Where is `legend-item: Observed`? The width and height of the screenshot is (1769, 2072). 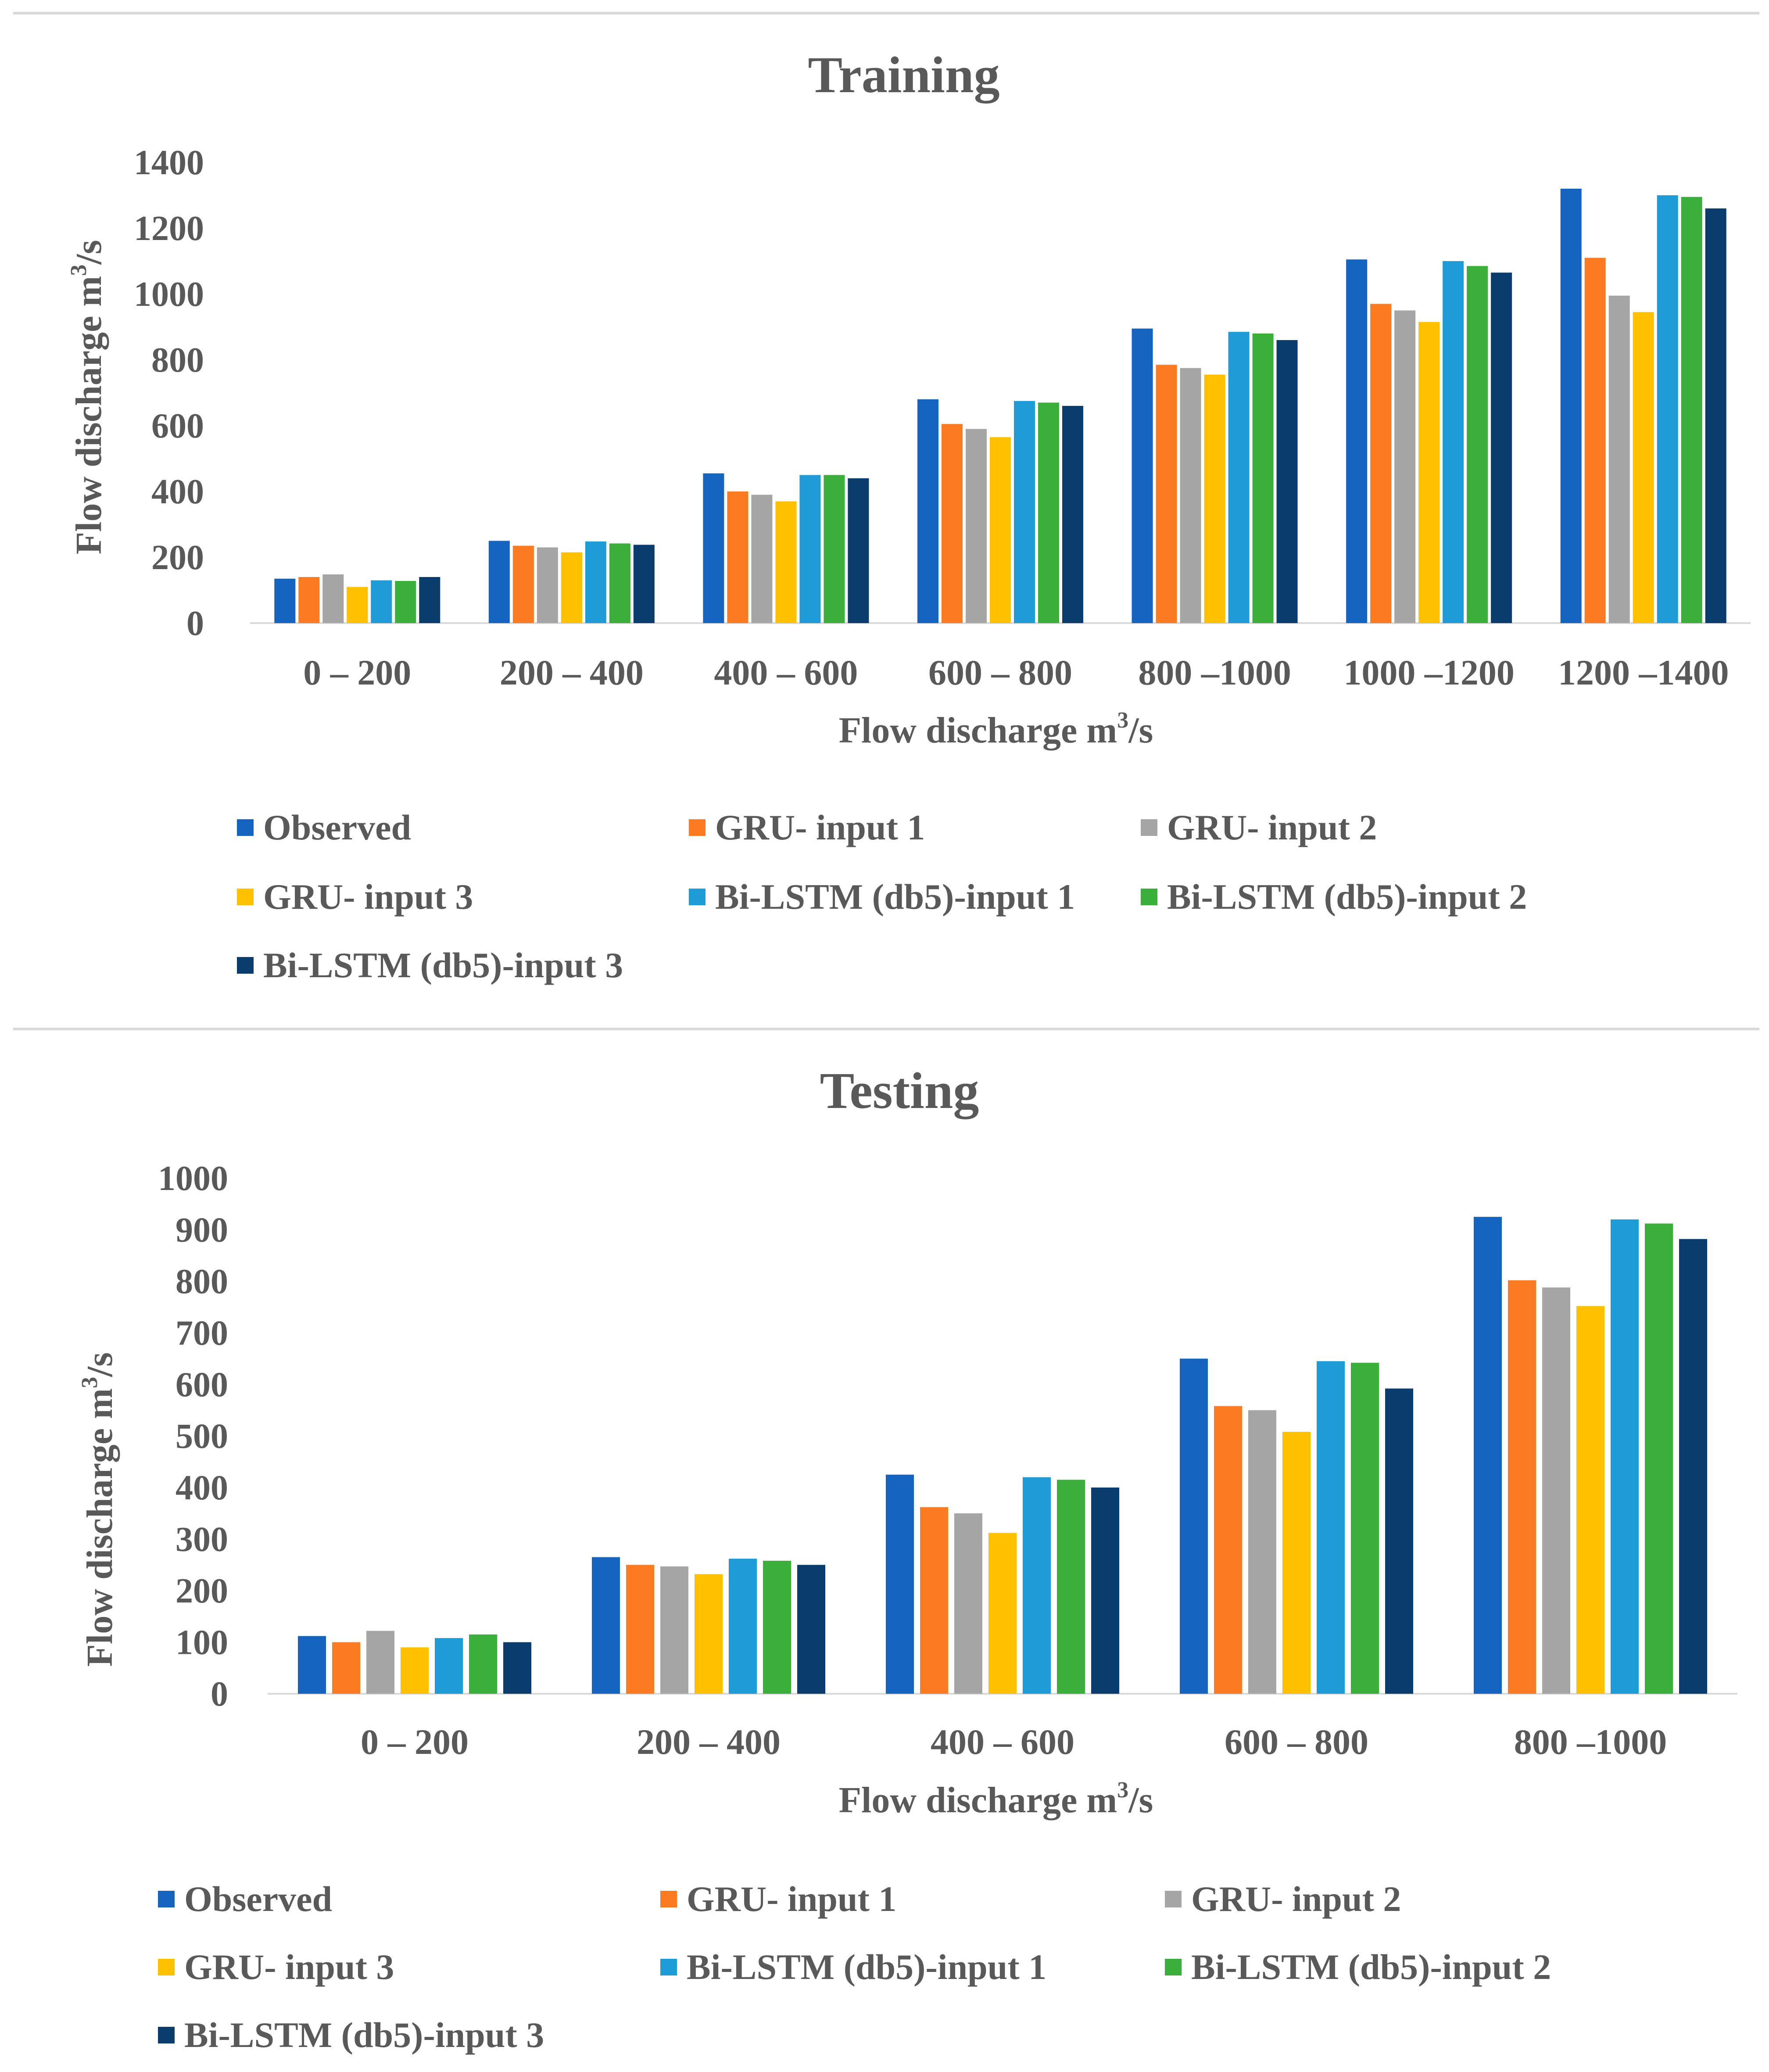 legend-item: Observed is located at coordinates (324, 827).